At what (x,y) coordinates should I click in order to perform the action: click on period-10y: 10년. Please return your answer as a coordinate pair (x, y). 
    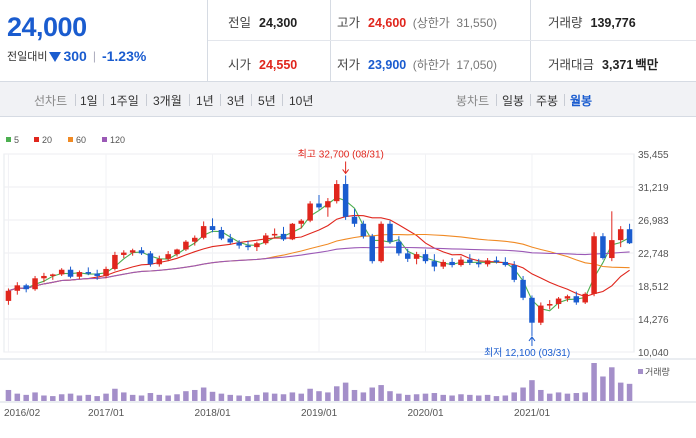
    Looking at the image, I should click on (301, 101).